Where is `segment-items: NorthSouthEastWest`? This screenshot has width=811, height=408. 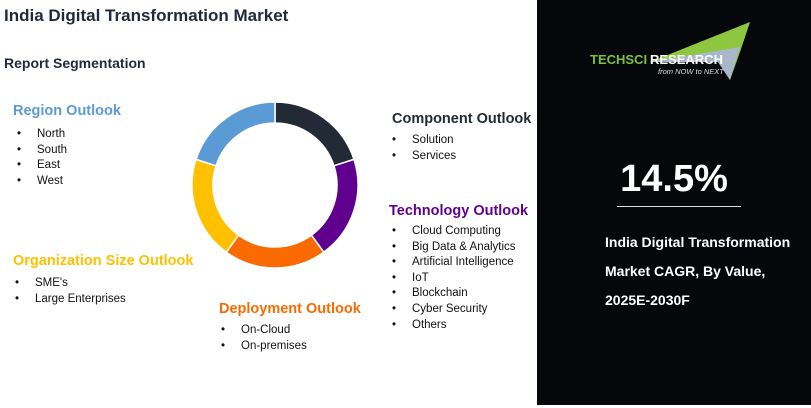 segment-items: NorthSouthEastWest is located at coordinates (69, 159).